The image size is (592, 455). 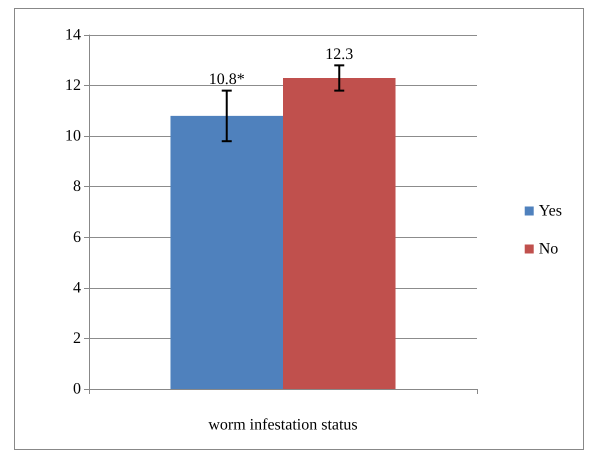 What do you see at coordinates (73, 85) in the screenshot?
I see `y-tick-label: 12` at bounding box center [73, 85].